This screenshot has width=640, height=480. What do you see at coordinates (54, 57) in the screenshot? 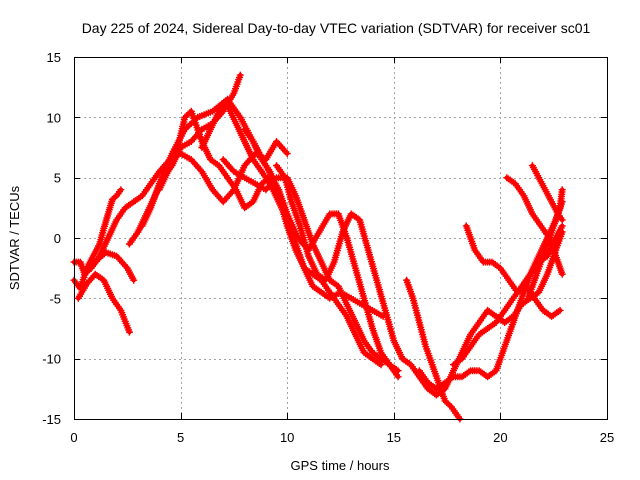
I see `y-tick-label: 15` at bounding box center [54, 57].